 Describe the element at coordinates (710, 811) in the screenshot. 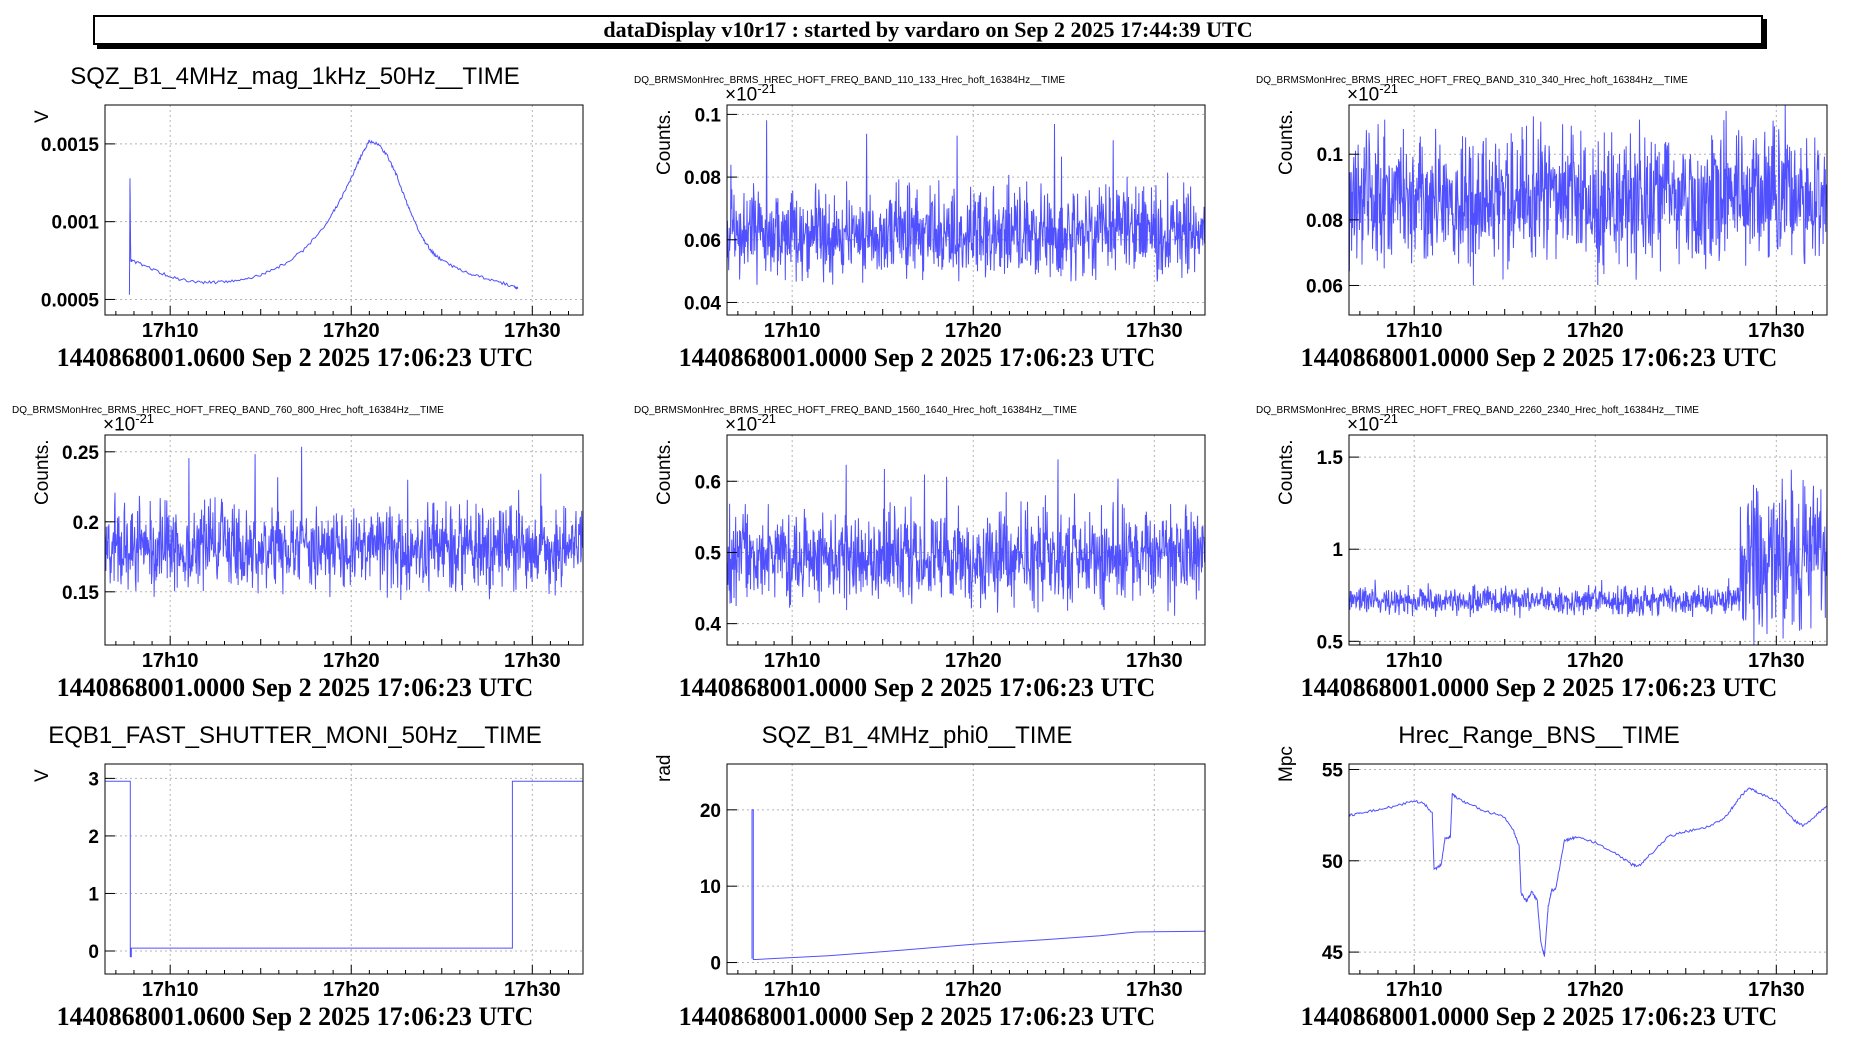

I see `y-tick-label: 20` at that location.